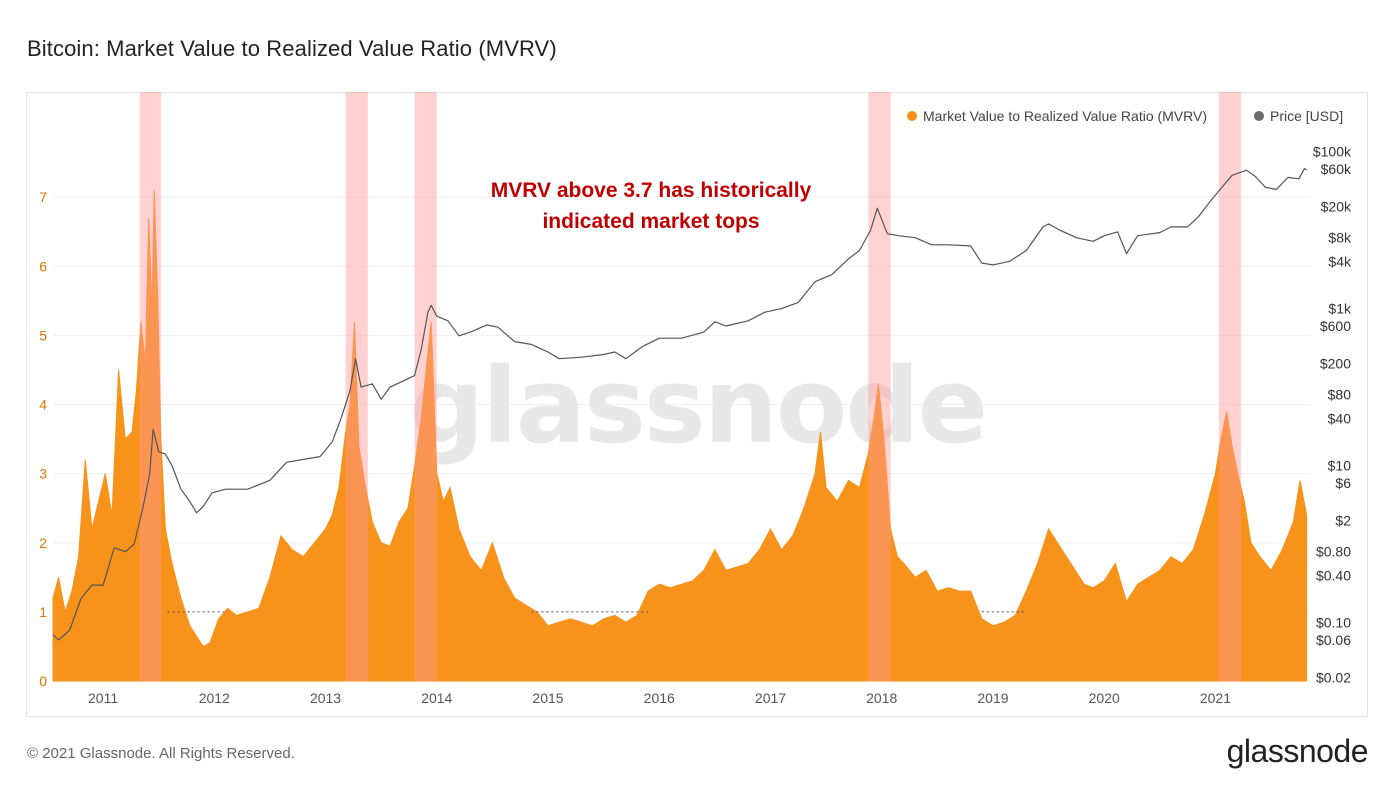 The height and width of the screenshot is (788, 1400). Describe the element at coordinates (214, 698) in the screenshot. I see `x-tick-label: 2012` at that location.